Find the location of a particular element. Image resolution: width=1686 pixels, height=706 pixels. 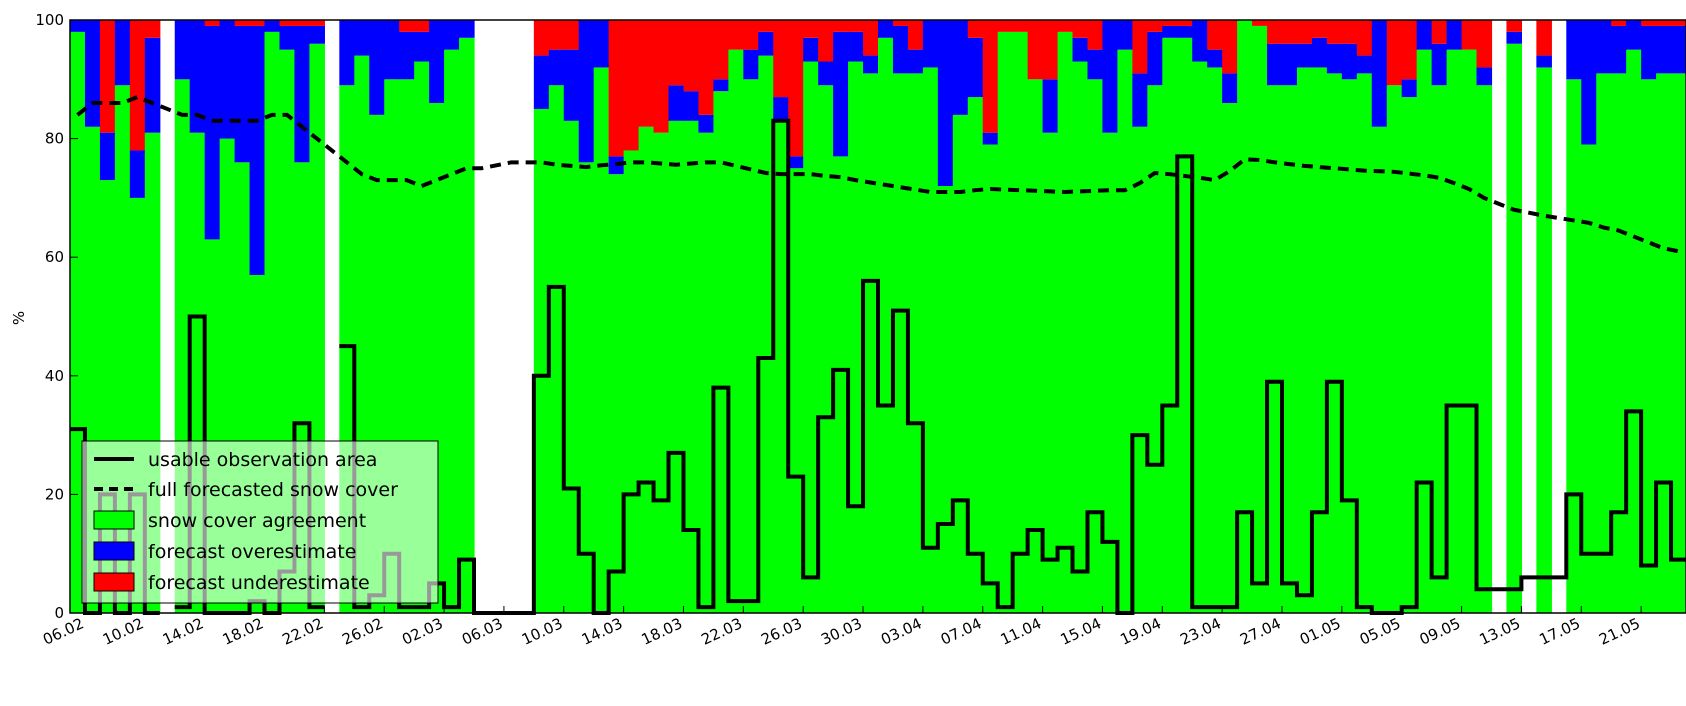

x-tick-label: 14.02 is located at coordinates (183, 631).